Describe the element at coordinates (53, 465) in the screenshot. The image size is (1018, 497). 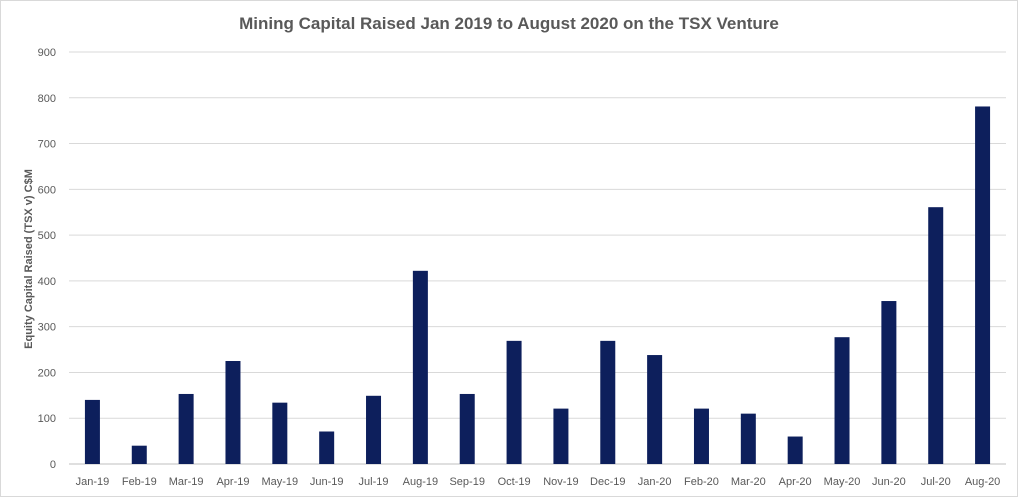
I see `y-tick-label-0: 0` at that location.